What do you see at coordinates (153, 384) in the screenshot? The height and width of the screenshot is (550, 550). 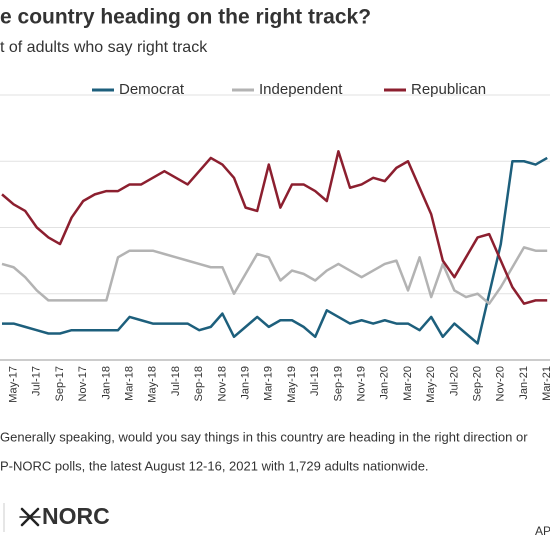 I see `x-tick-label: May-18` at bounding box center [153, 384].